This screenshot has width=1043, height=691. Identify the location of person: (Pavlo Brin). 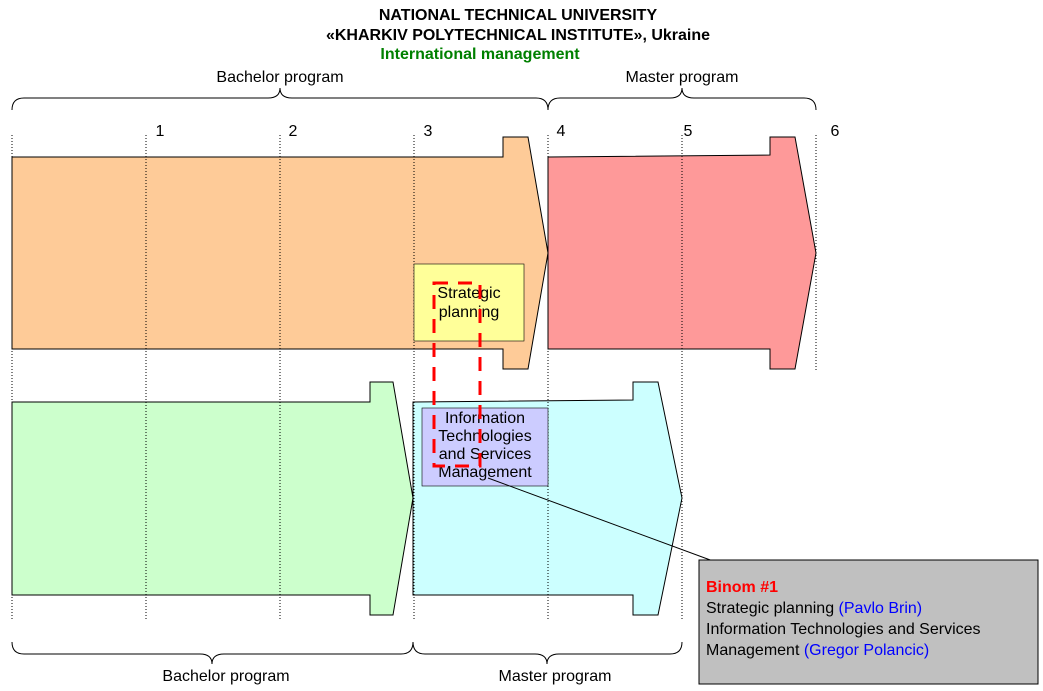
(881, 608).